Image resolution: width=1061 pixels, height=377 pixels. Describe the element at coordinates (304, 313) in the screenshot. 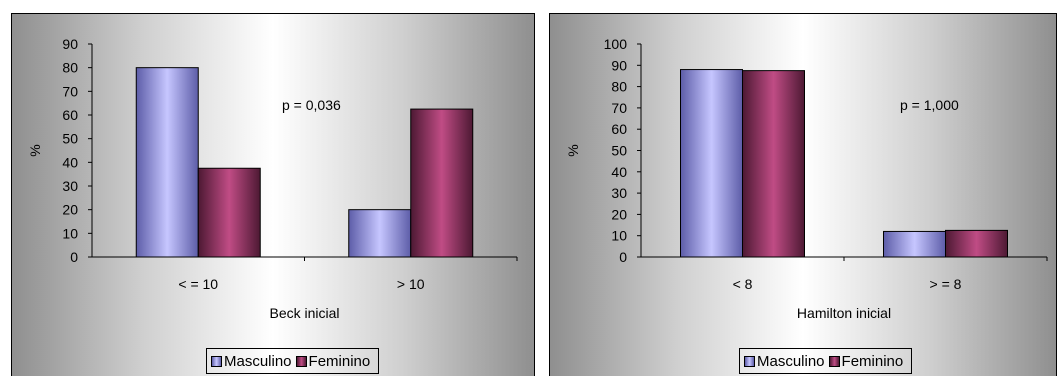

I see `x-axis-title: Beck inicial` at that location.